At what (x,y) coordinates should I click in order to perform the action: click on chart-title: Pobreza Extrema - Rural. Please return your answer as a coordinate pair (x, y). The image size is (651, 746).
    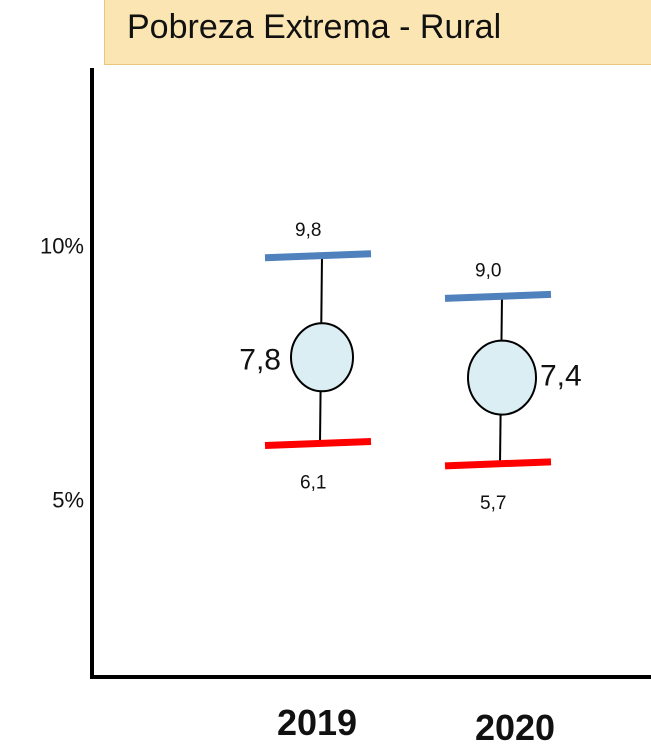
    Looking at the image, I should click on (314, 27).